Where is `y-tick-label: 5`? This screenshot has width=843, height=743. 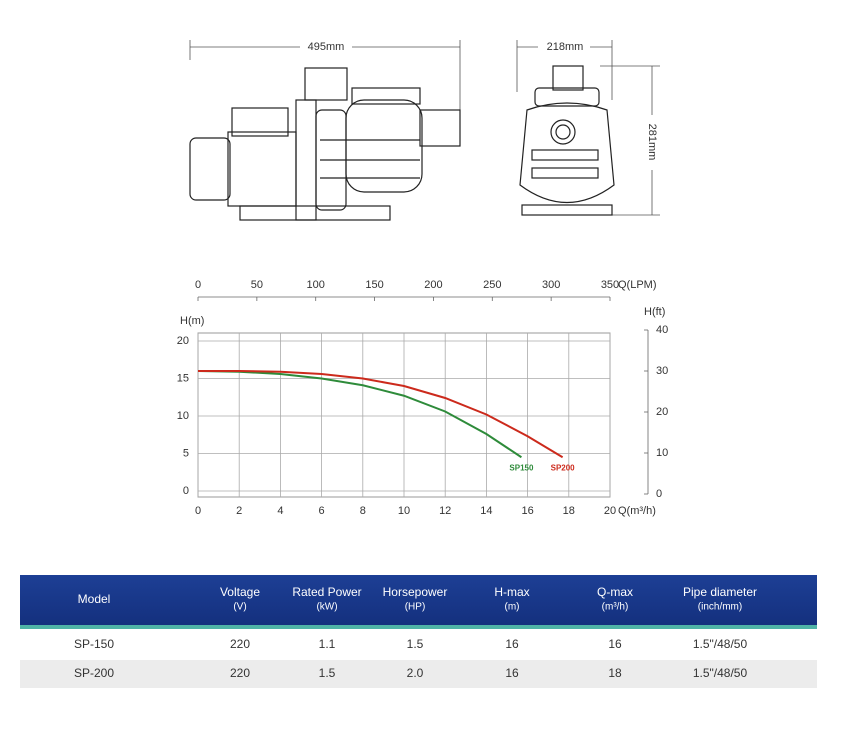
y-tick-label: 5 is located at coordinates (186, 453).